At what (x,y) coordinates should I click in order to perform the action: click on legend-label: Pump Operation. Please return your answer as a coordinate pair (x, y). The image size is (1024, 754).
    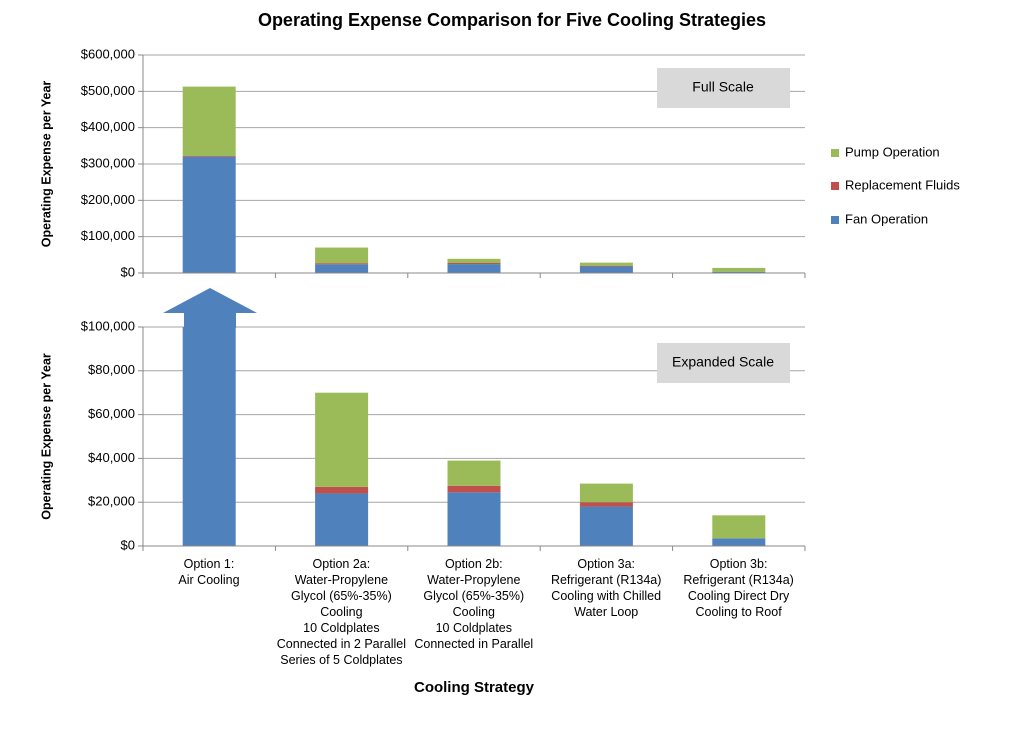
    Looking at the image, I should click on (892, 151).